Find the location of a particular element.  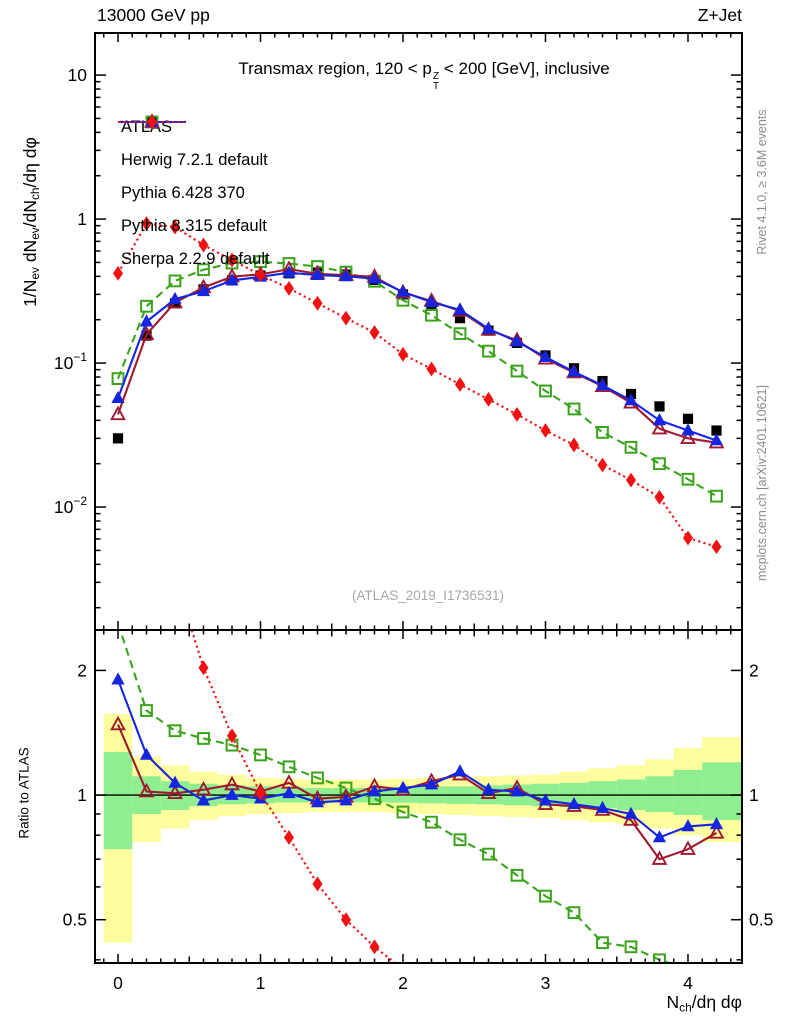

svg-text: 10⁻¹ is located at coordinates (70, 361).